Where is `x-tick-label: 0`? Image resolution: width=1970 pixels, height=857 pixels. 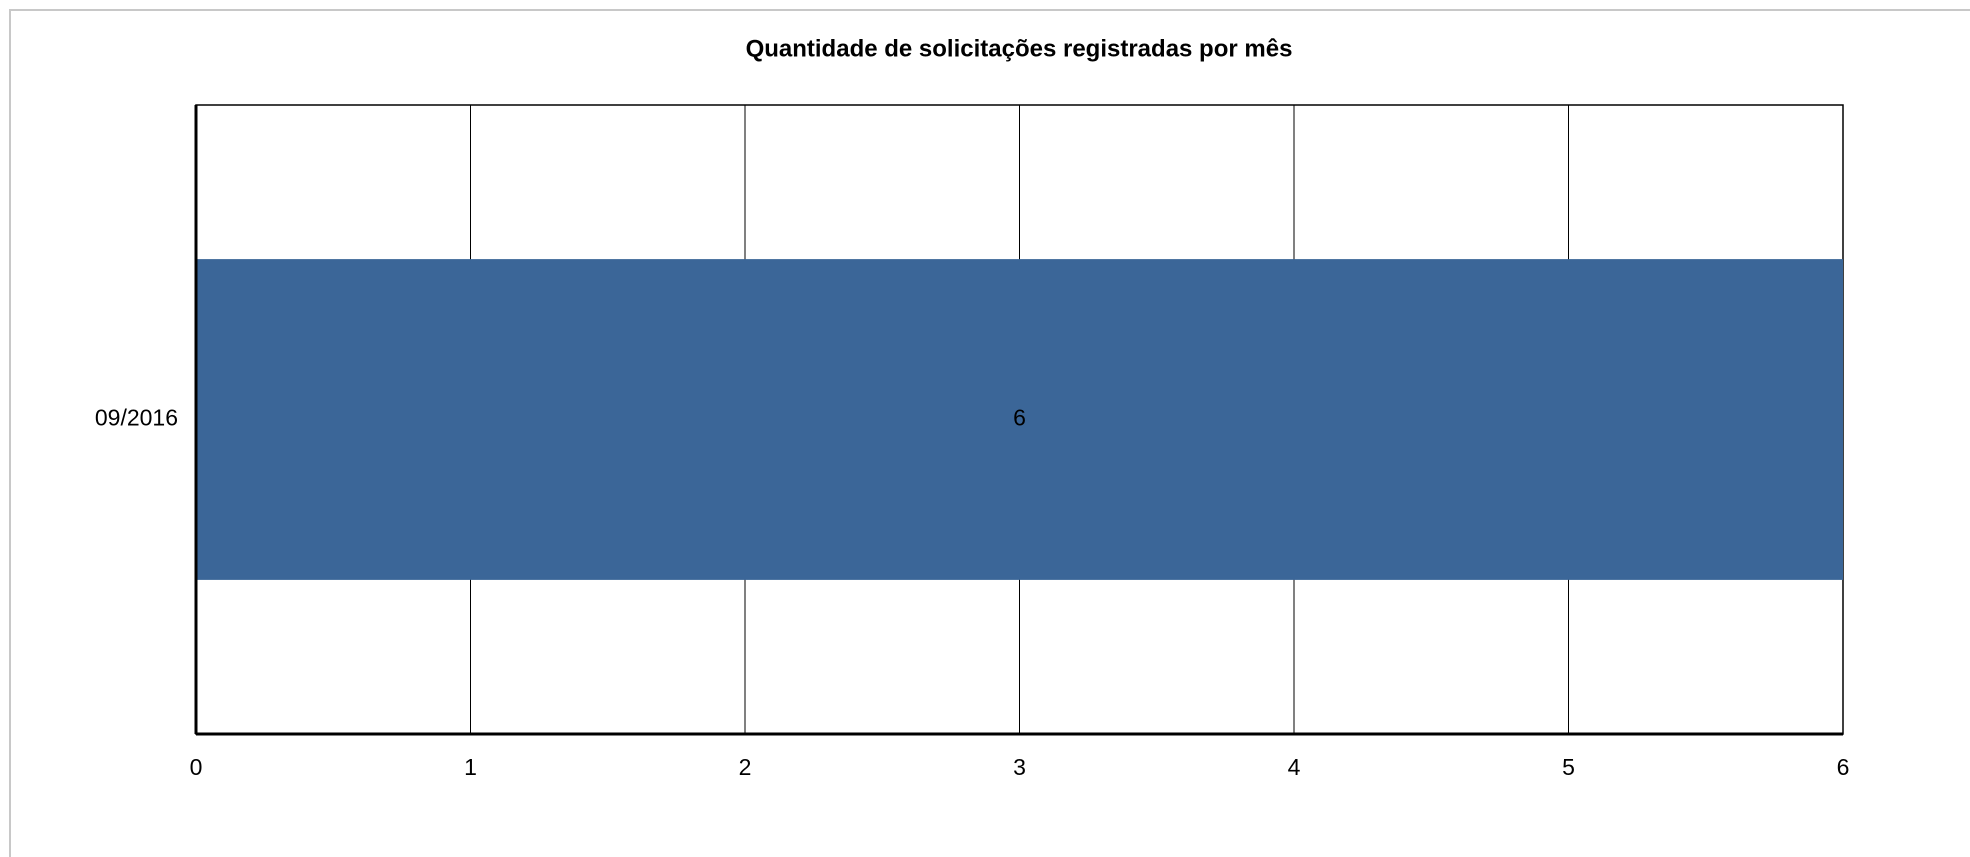
x-tick-label: 0 is located at coordinates (196, 767).